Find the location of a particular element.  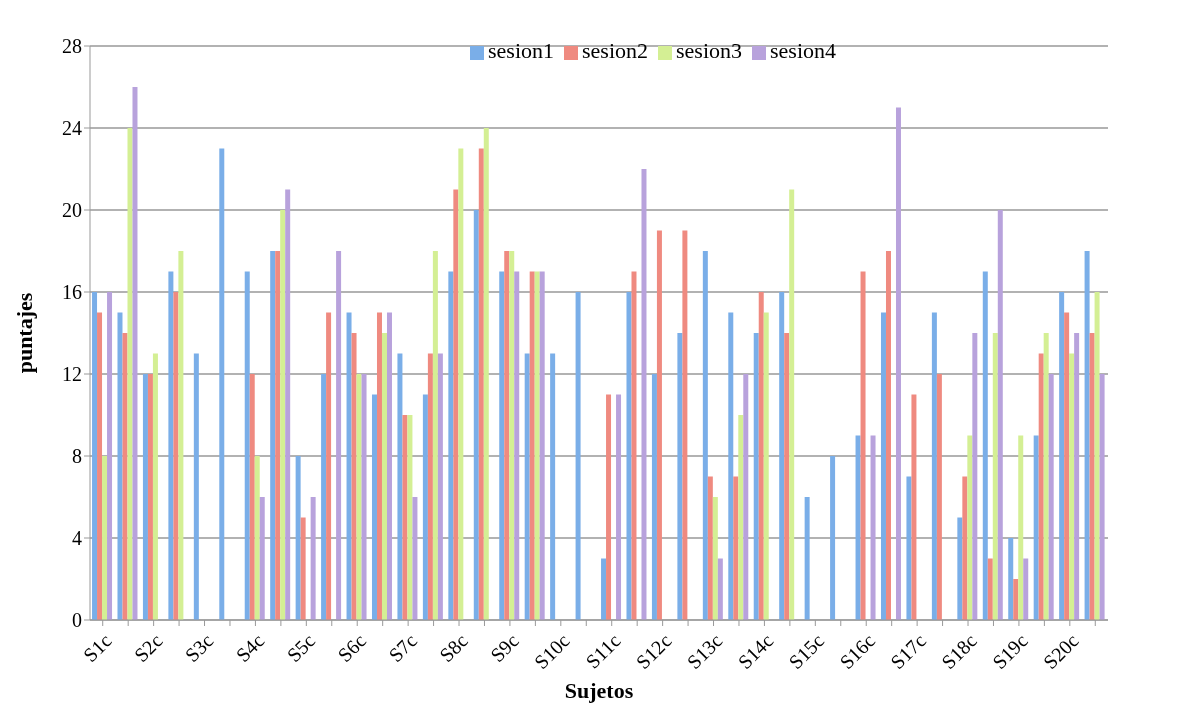

x-tick-label: S20c is located at coordinates (1060, 651).